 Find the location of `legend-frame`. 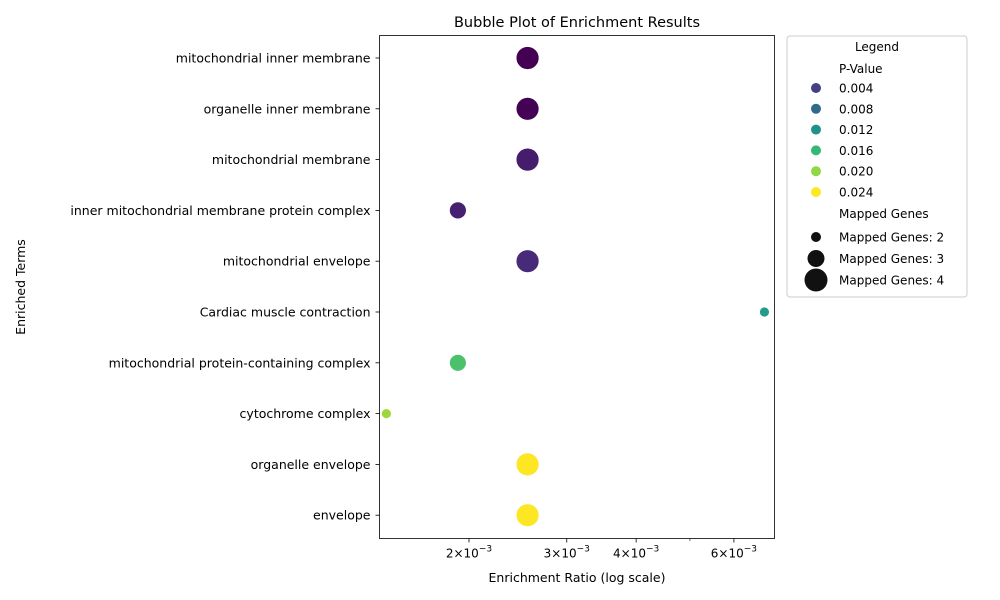

legend-frame is located at coordinates (877, 166).